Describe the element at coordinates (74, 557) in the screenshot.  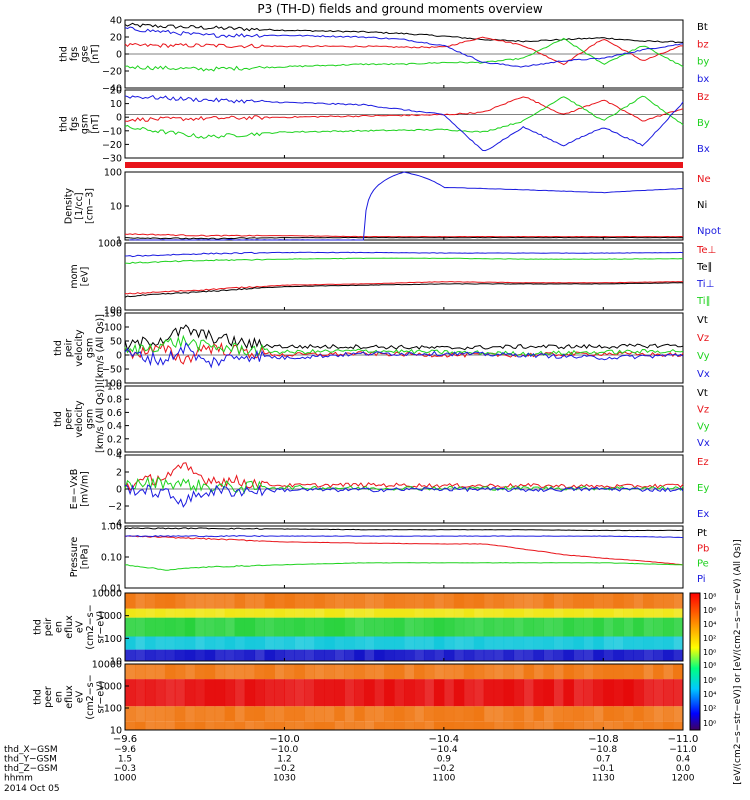
I see `y-axis-label: Pressure` at that location.